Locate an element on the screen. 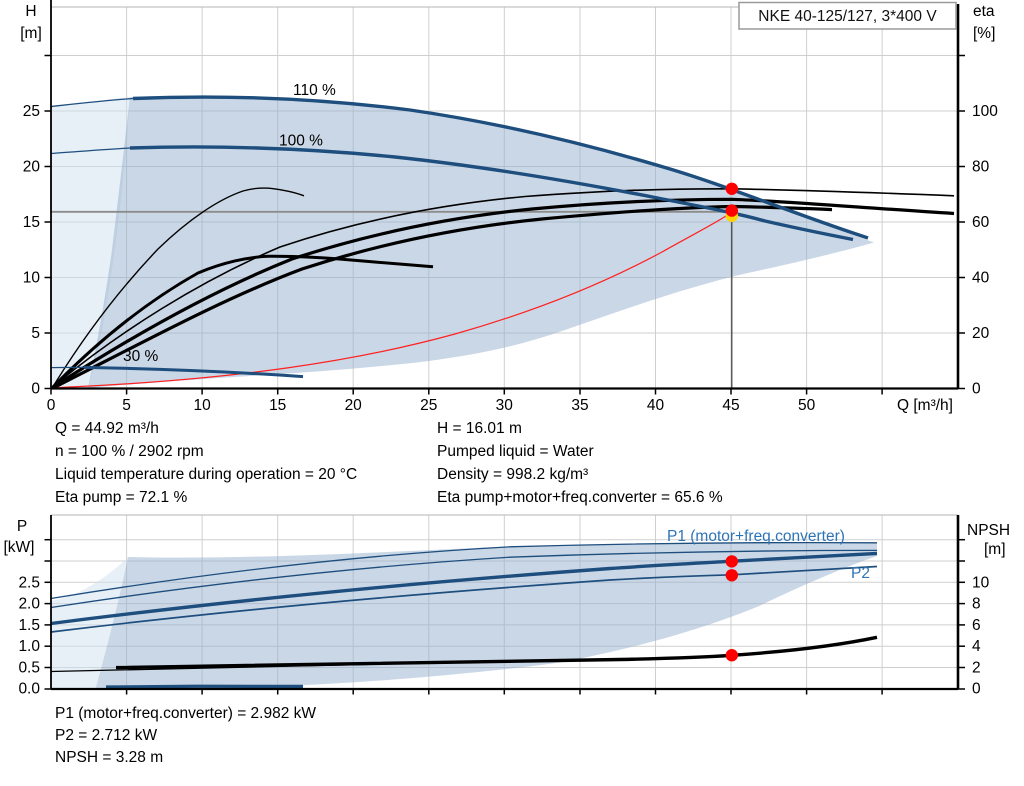  info-density: Density = 998.2 kg/m³ is located at coordinates (512, 474).